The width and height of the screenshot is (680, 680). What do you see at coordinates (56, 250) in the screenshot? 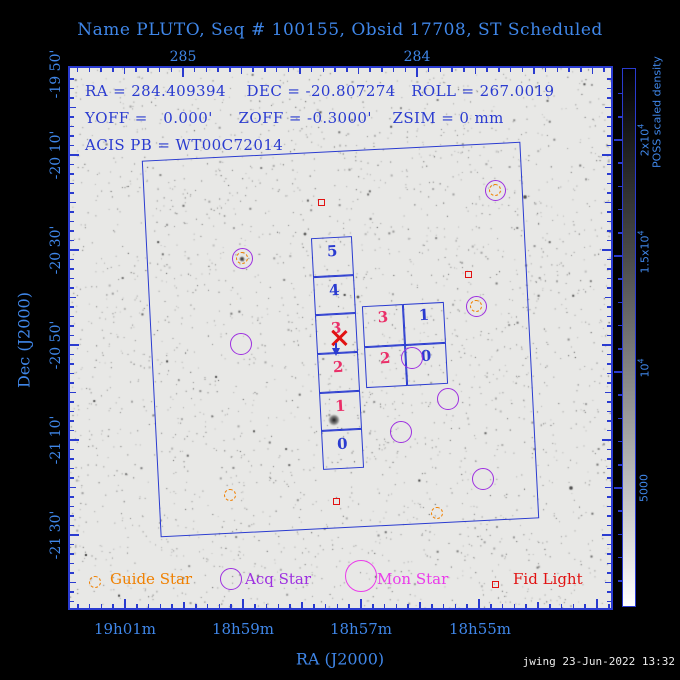
I see `left-axis-tick-label: -20 30'` at bounding box center [56, 250].